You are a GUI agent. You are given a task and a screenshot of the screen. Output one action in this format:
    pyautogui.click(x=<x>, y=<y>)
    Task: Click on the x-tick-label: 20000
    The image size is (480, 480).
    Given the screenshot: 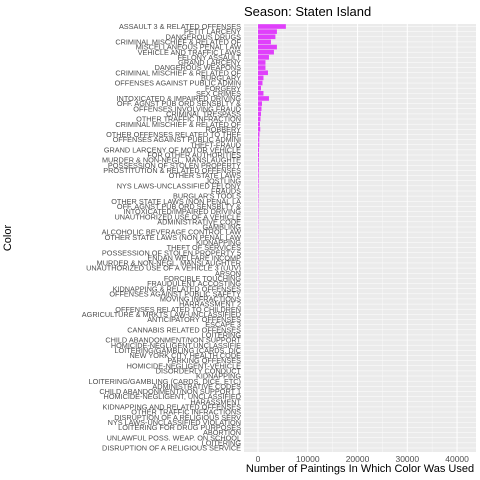 What is the action you would take?
    pyautogui.click(x=358, y=459)
    